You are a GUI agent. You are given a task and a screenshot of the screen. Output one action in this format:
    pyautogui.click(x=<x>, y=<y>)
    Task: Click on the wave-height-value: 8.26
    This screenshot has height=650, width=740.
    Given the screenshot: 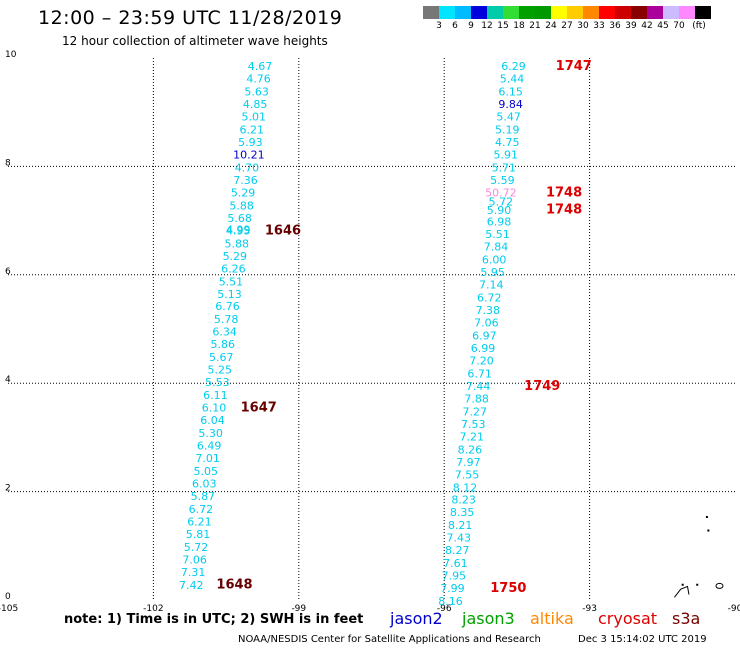 What is the action you would take?
    pyautogui.click(x=470, y=449)
    